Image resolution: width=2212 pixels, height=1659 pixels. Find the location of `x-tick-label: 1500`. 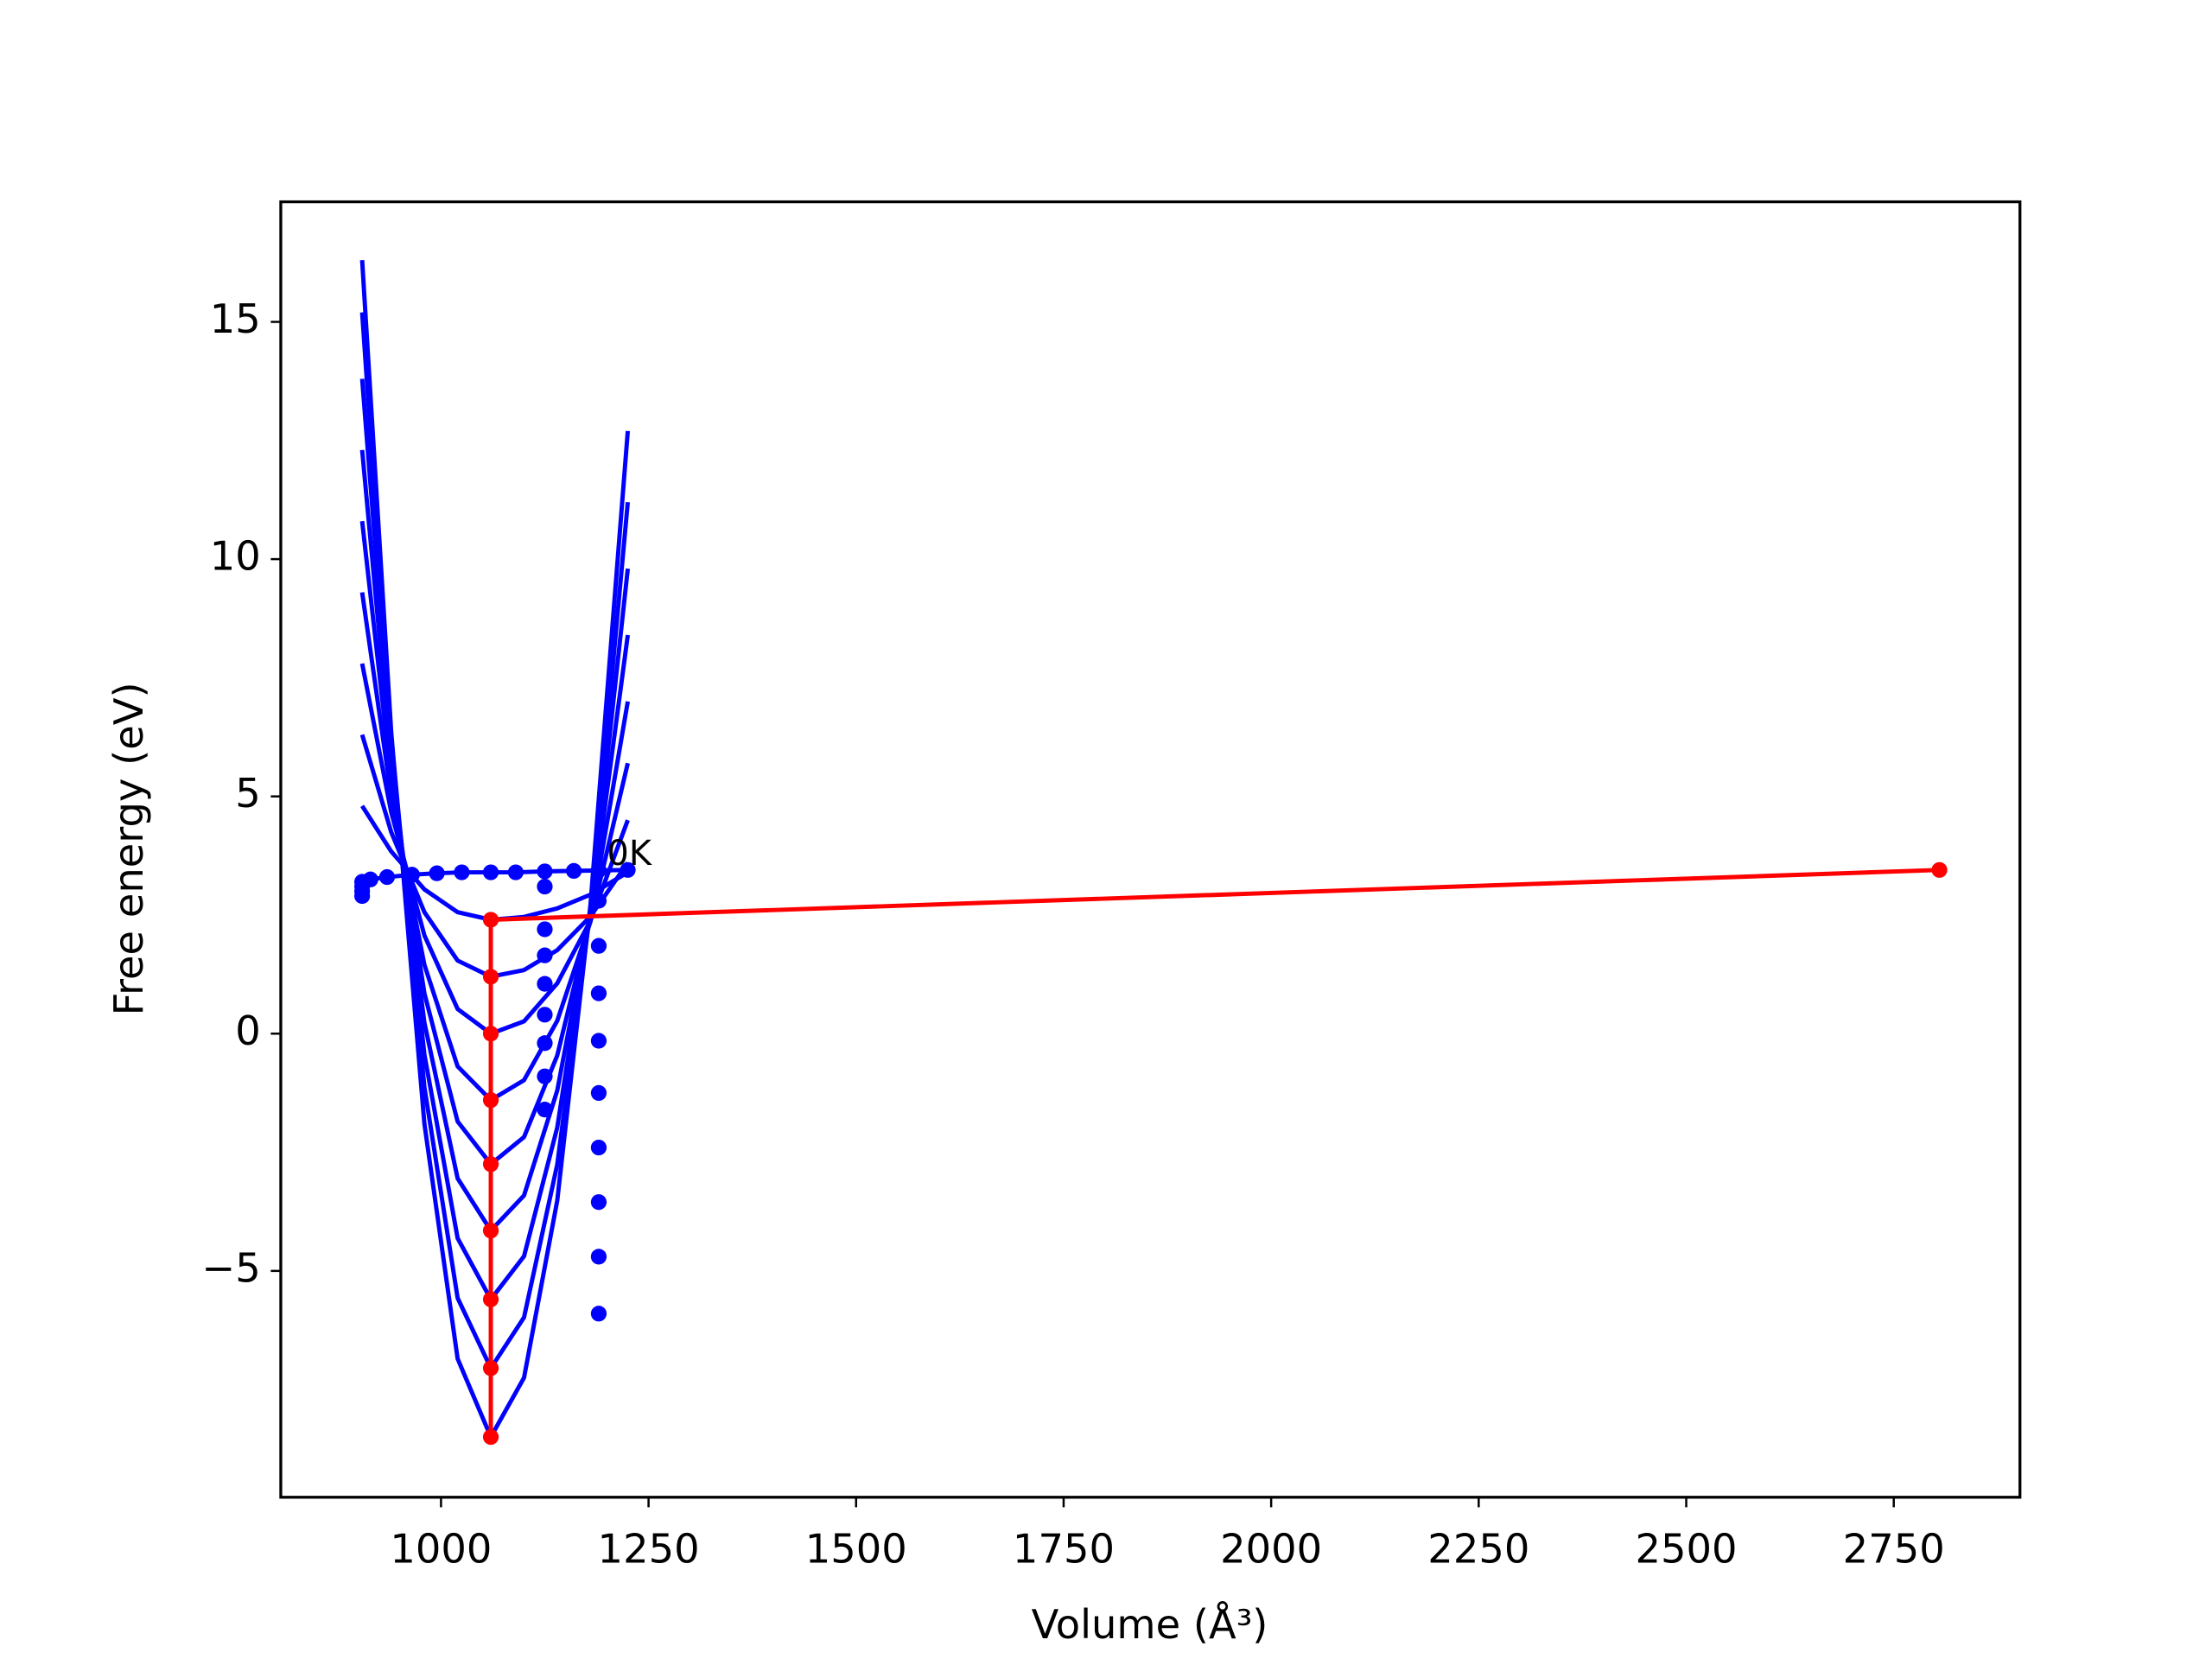

x-tick-label: 1500 is located at coordinates (856, 1548).